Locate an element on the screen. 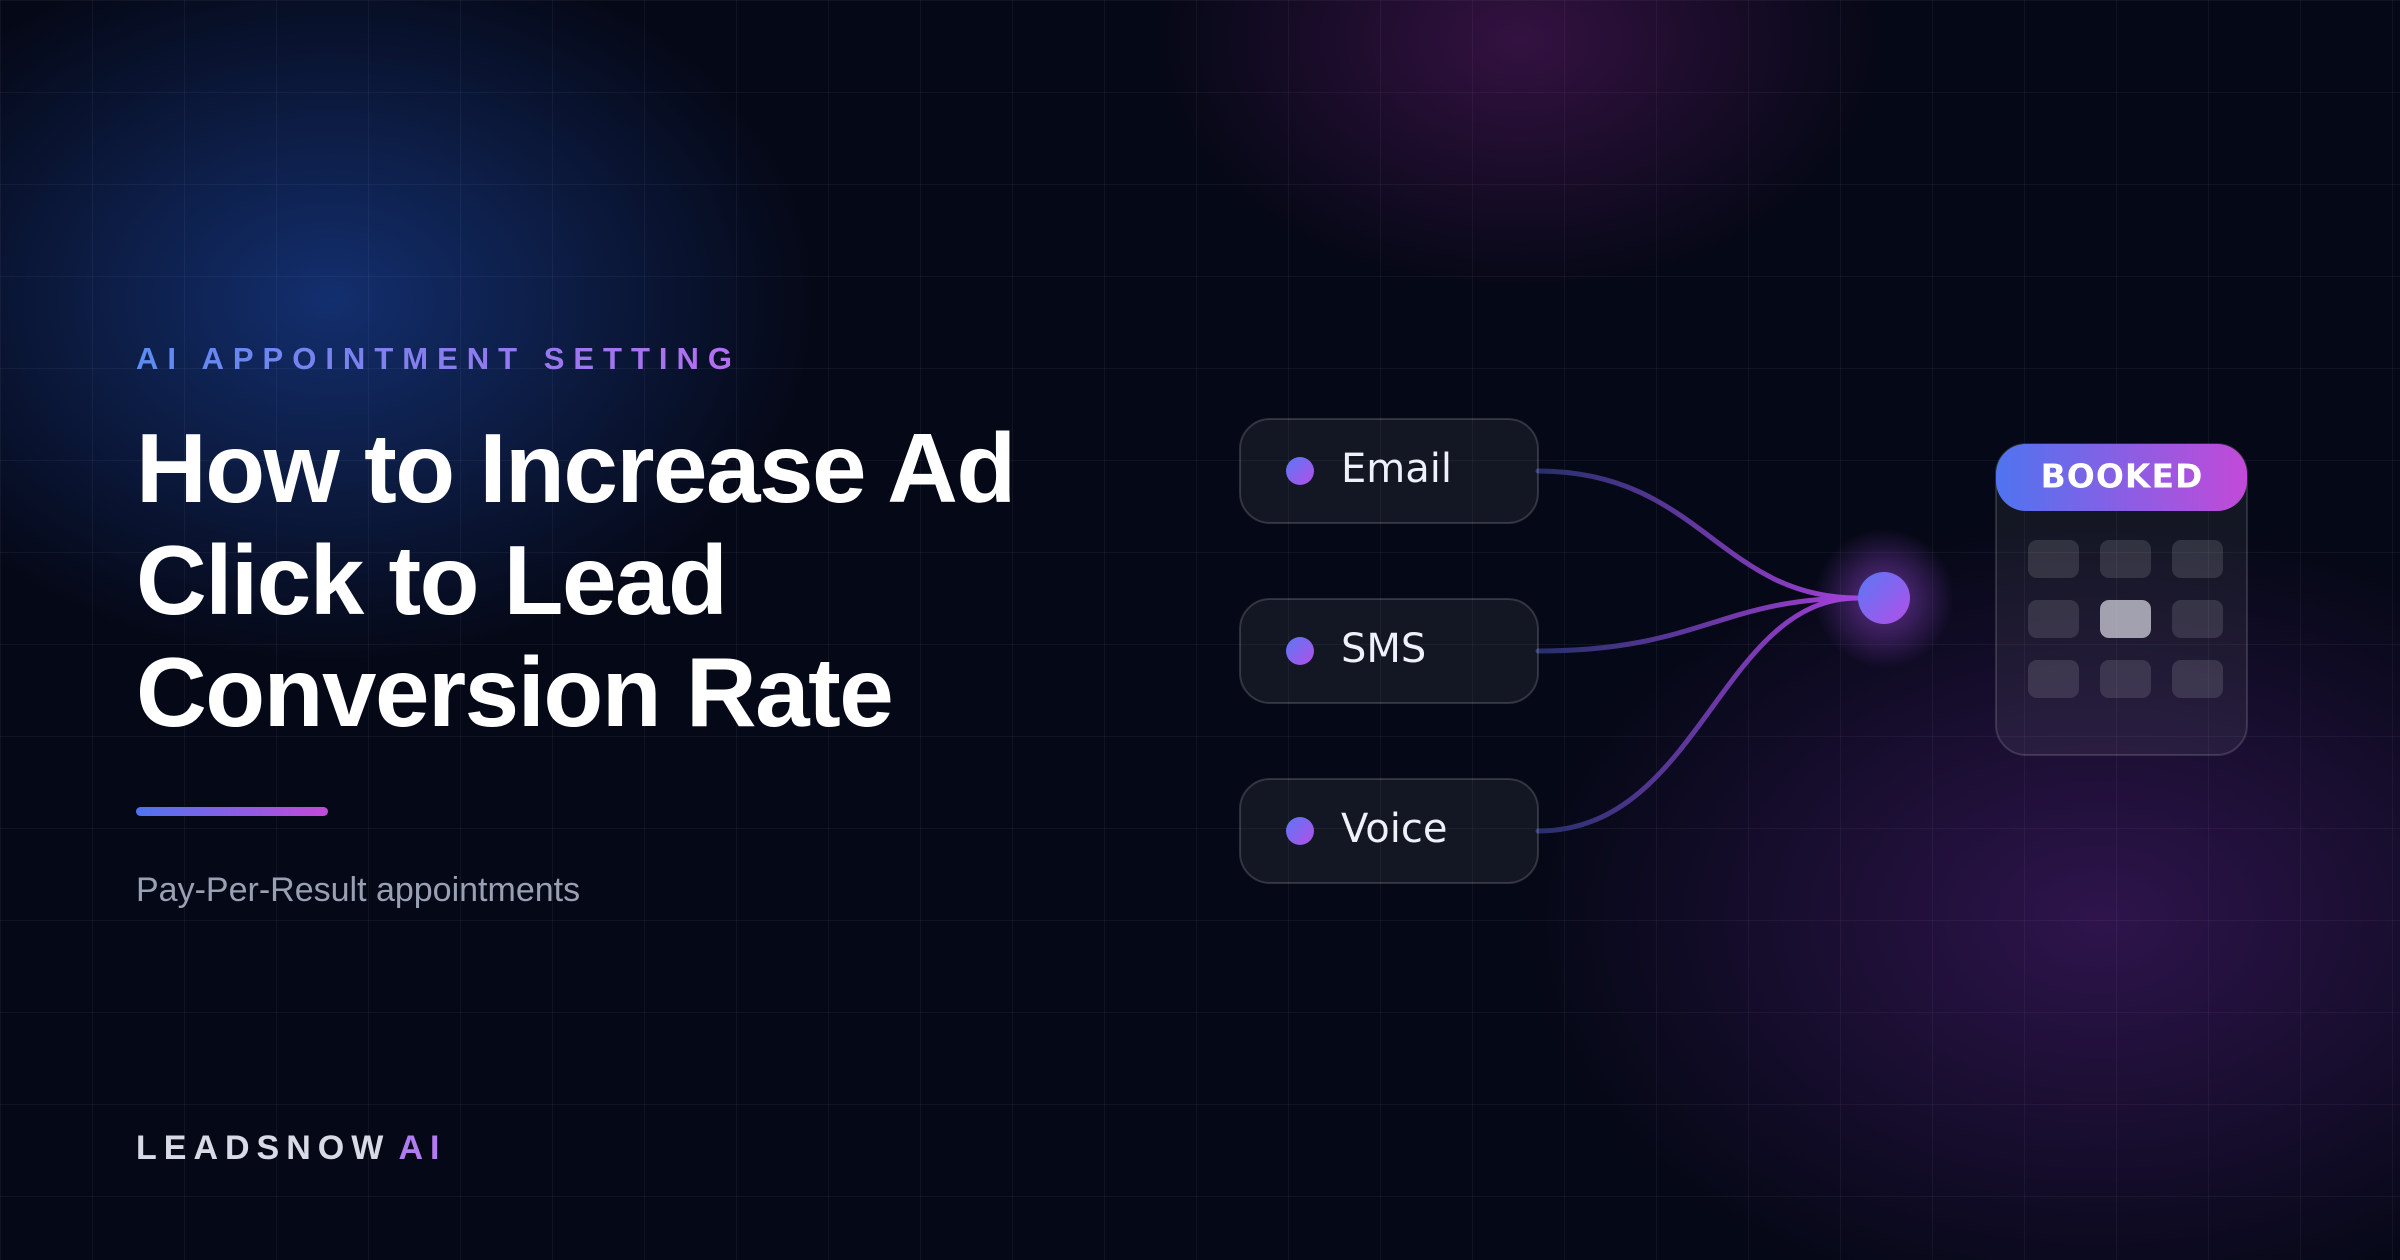 The image size is (2400, 1260). title-line: Click to Lead is located at coordinates (431, 580).